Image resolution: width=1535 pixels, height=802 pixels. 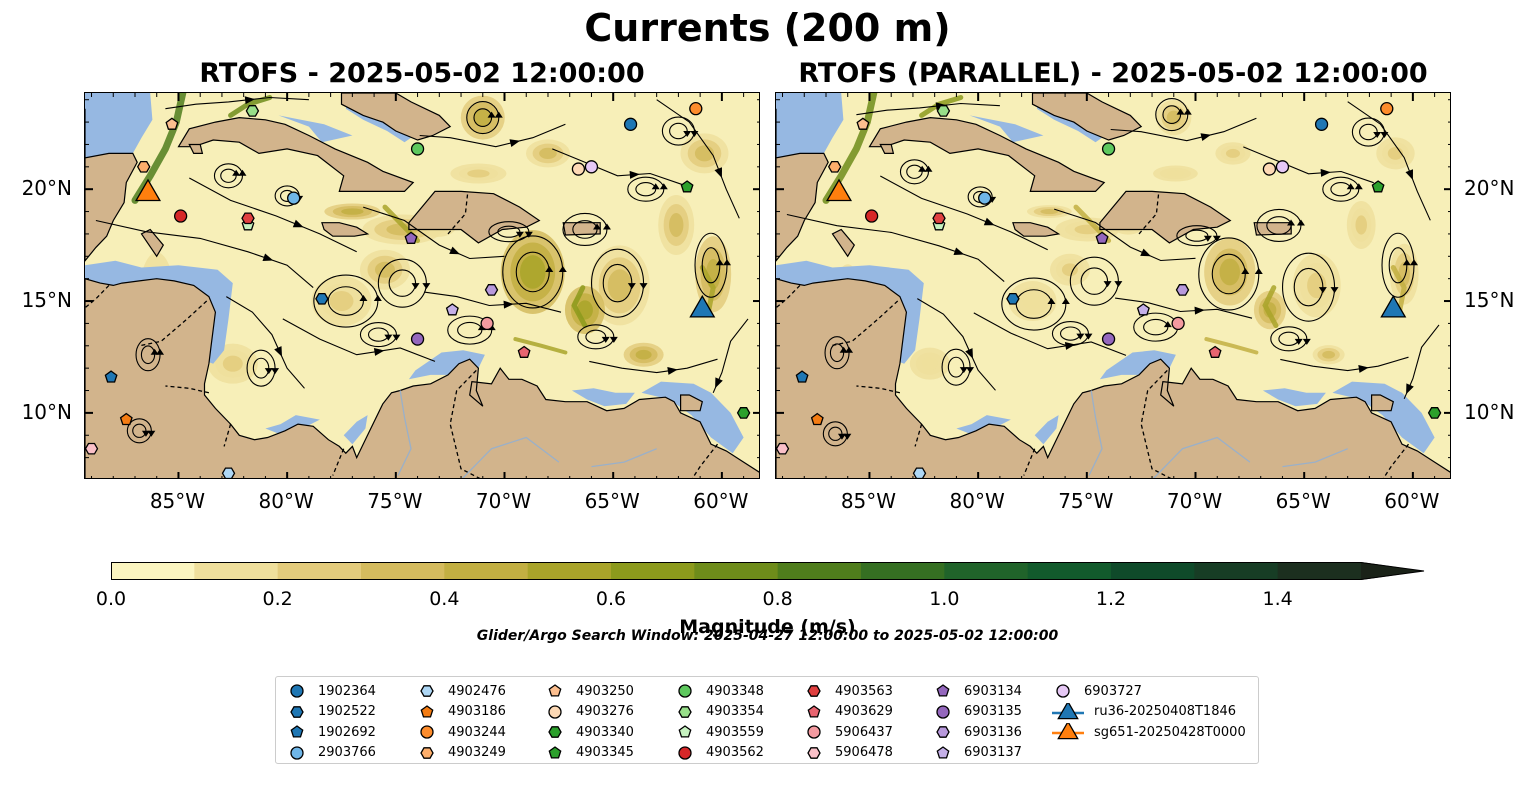 I want to click on legend-item: 2903766, so click(x=331, y=753).